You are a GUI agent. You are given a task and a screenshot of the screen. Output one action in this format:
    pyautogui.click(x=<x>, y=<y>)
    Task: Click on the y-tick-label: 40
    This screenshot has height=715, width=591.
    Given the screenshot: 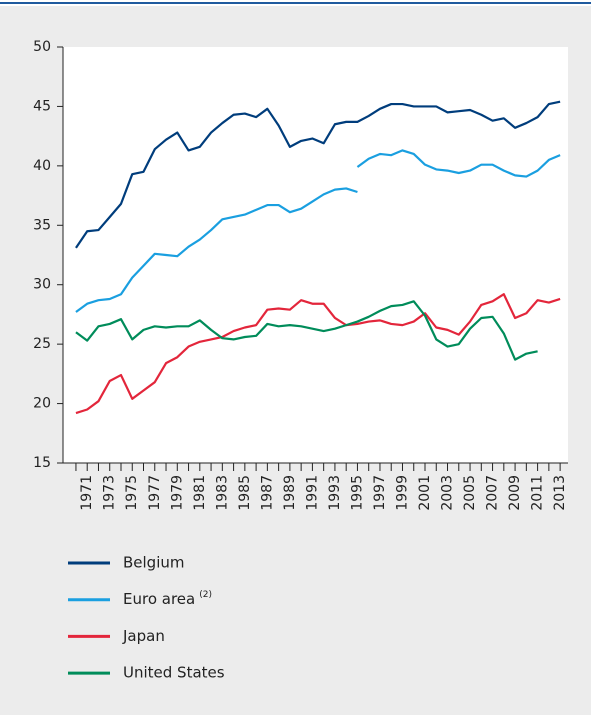 What is the action you would take?
    pyautogui.click(x=42, y=166)
    